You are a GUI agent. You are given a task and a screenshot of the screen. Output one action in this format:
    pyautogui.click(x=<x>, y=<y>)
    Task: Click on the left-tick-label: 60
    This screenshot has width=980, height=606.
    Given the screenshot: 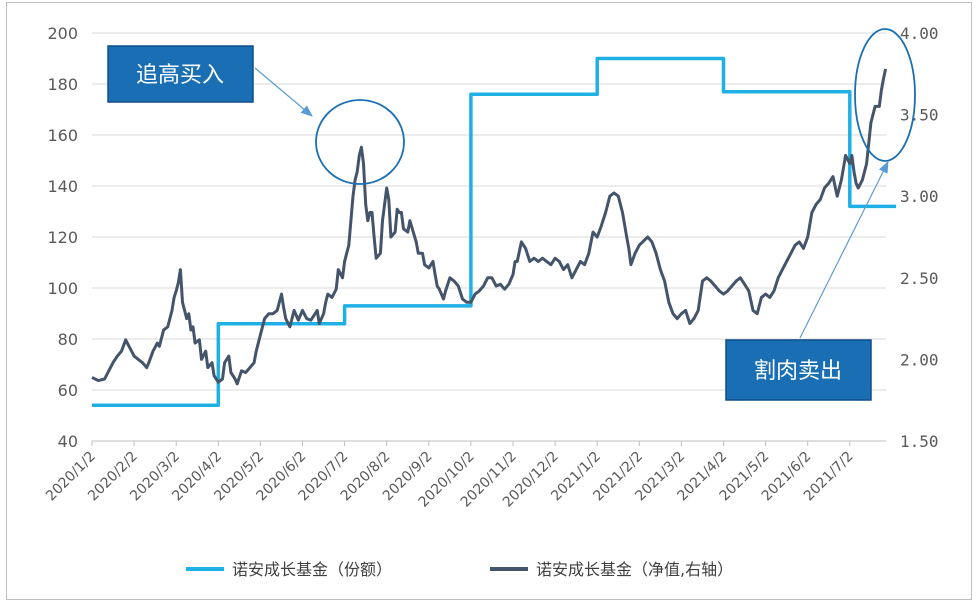 What is the action you would take?
    pyautogui.click(x=68, y=390)
    